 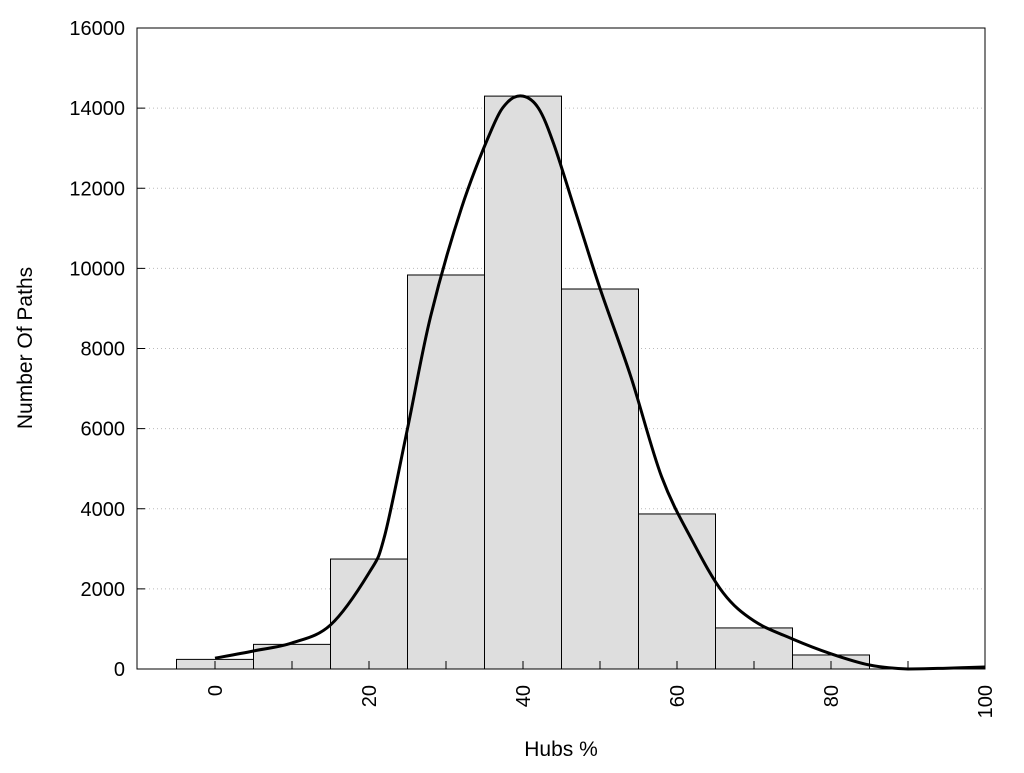 What do you see at coordinates (103, 510) in the screenshot?
I see `y-tick-label: 4000` at bounding box center [103, 510].